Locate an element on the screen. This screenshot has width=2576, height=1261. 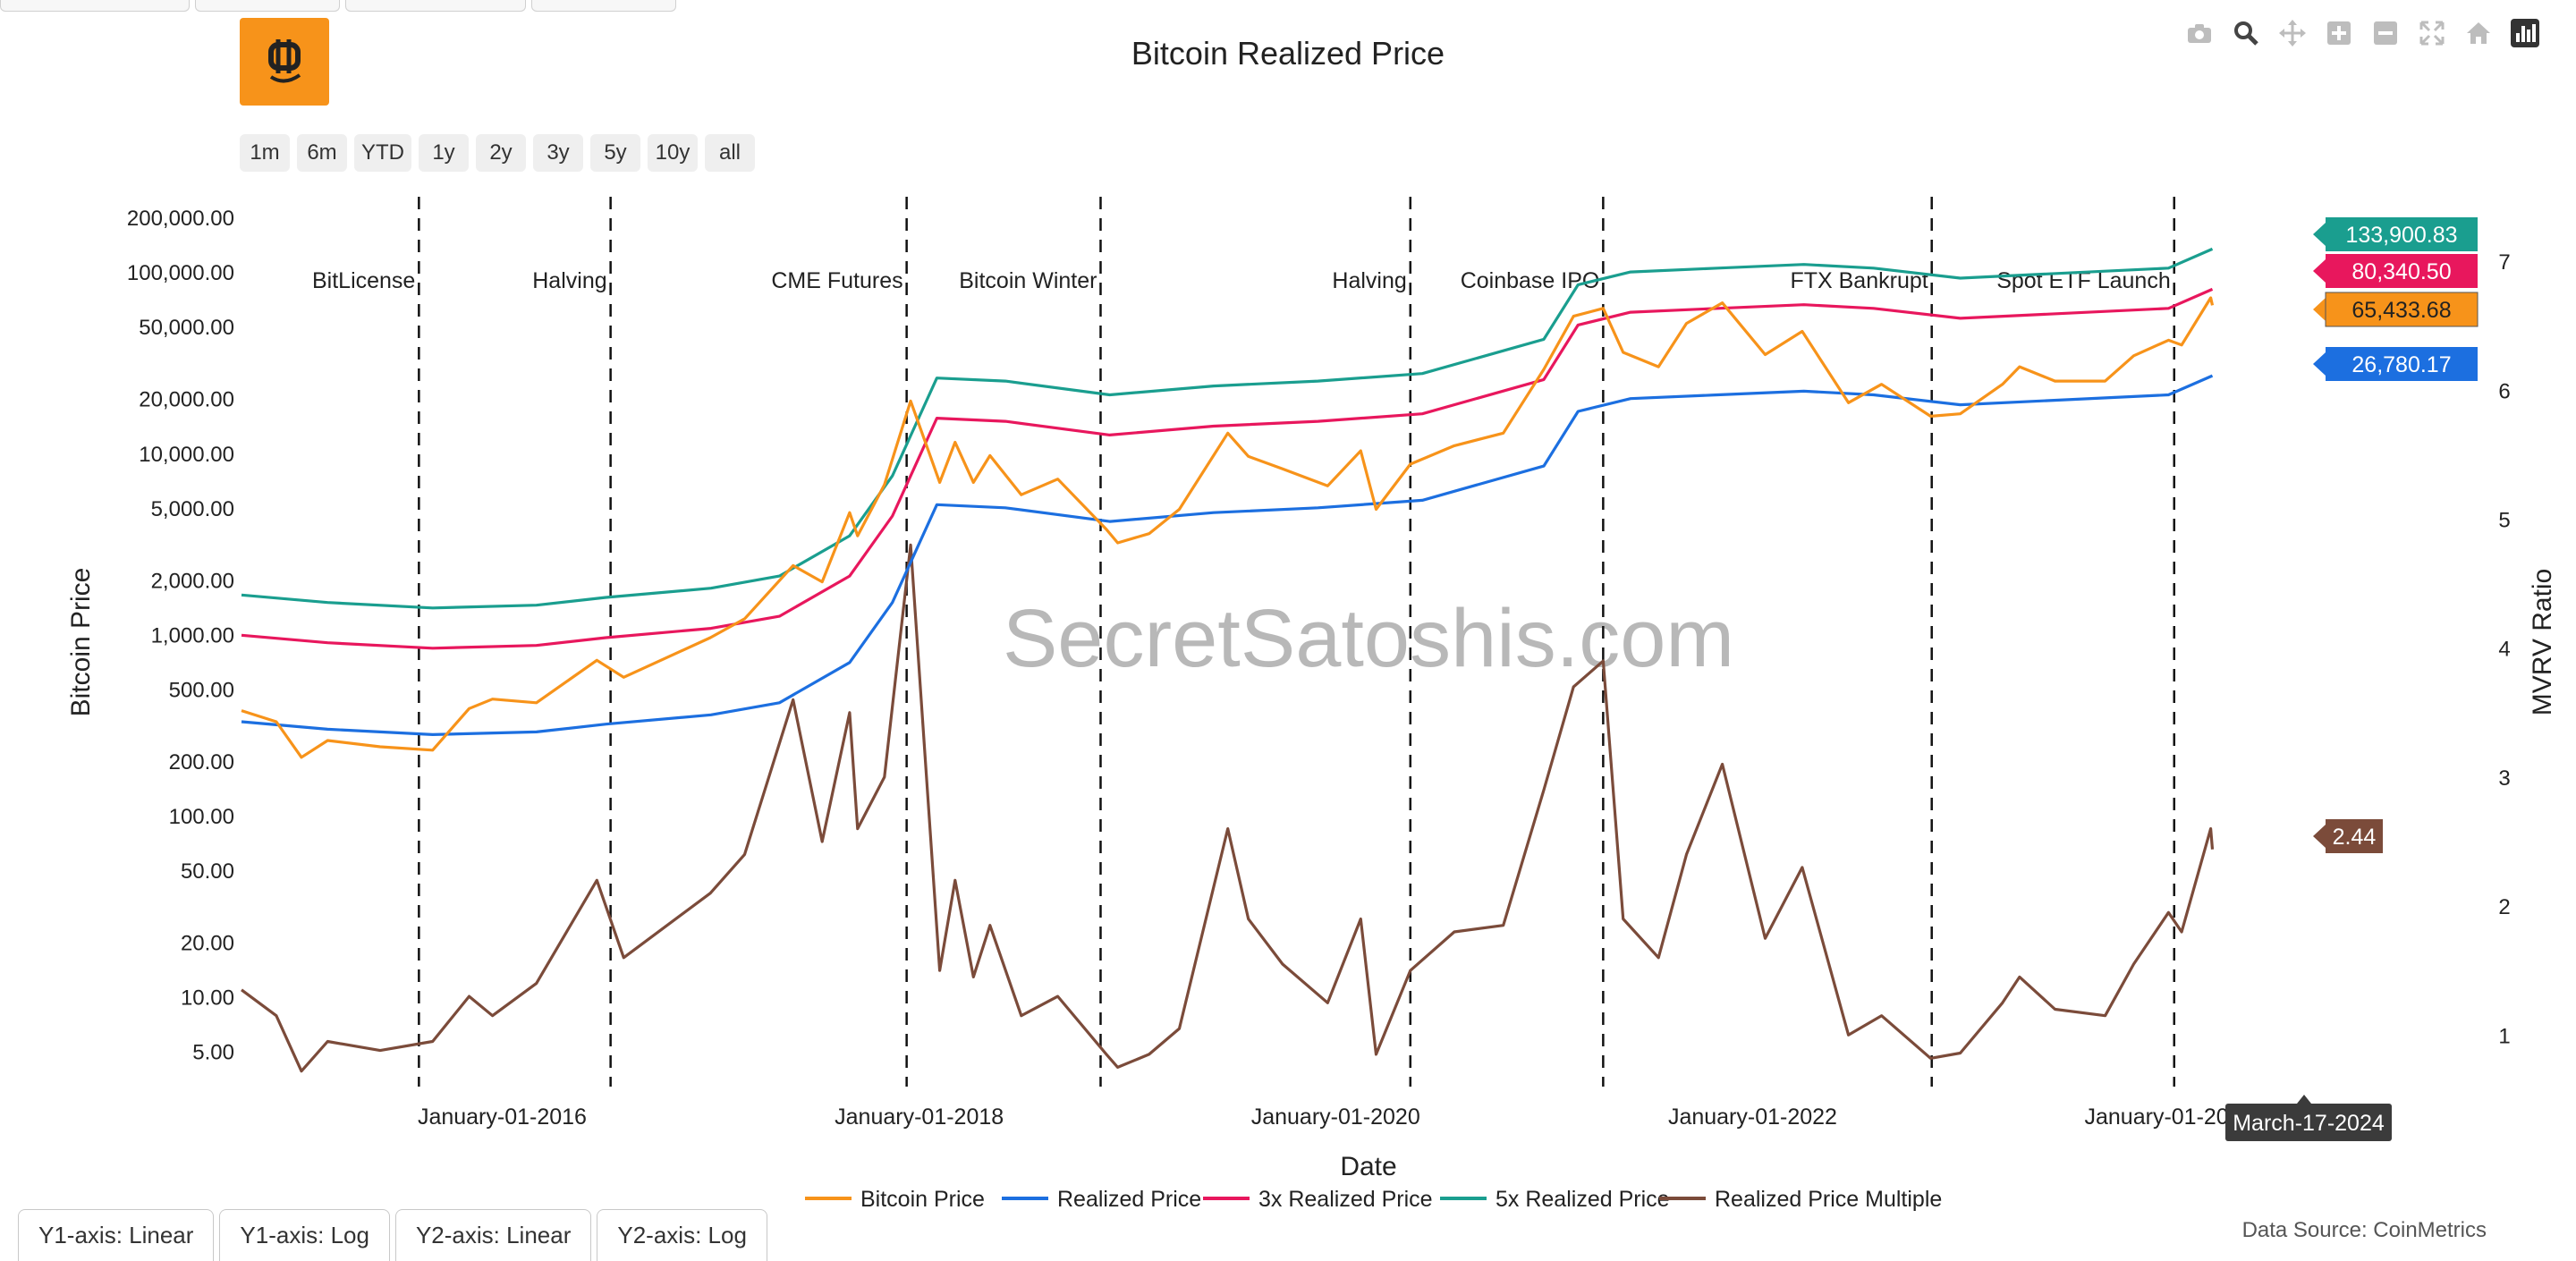
y-tick-label: 1,000.00 is located at coordinates (192, 635).